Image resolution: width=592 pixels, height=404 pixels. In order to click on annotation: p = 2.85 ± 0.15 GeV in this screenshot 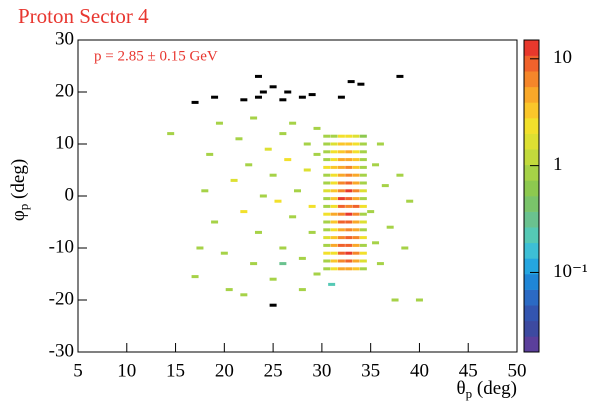, I will do `click(156, 56)`.